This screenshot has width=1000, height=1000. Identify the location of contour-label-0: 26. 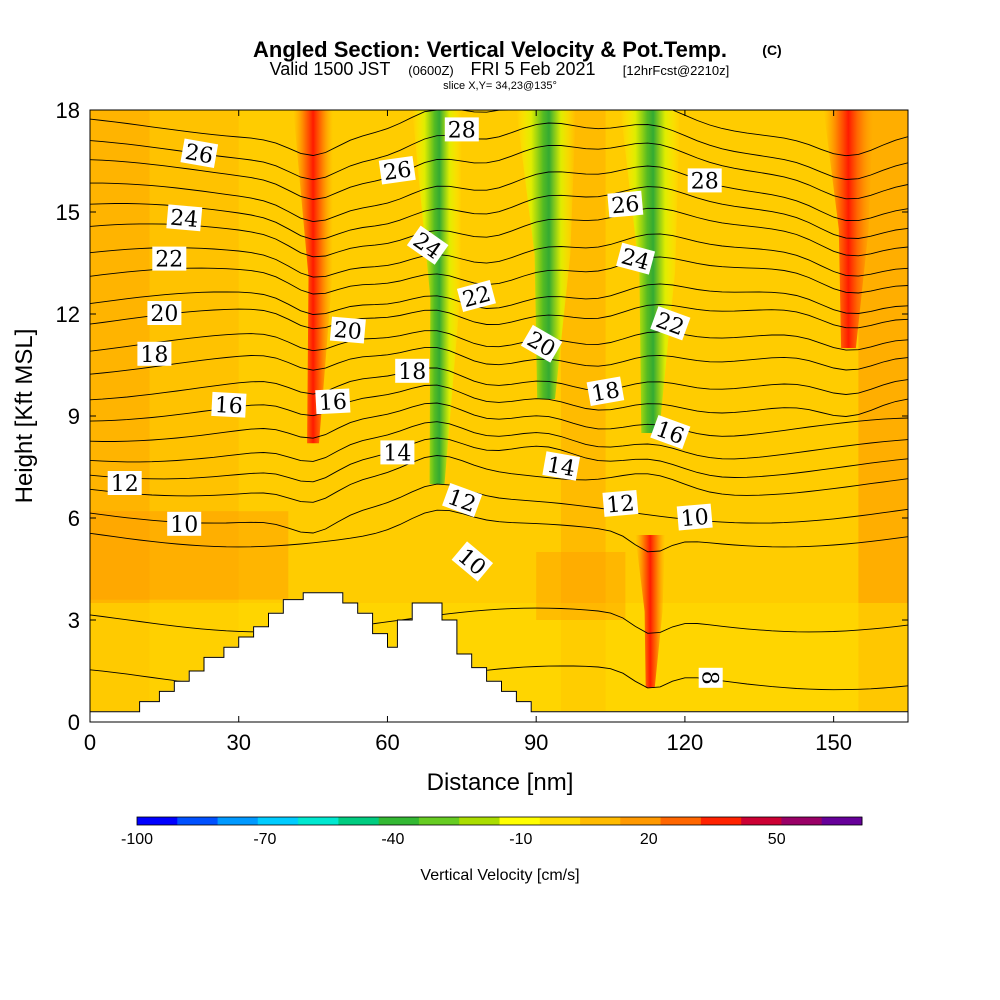
(199, 153).